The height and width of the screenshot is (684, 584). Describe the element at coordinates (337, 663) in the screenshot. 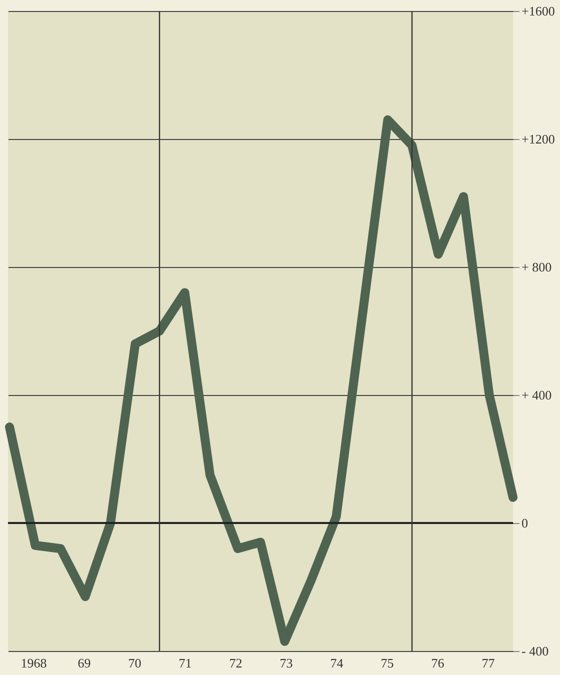

I see `x-tick-label: 74` at that location.